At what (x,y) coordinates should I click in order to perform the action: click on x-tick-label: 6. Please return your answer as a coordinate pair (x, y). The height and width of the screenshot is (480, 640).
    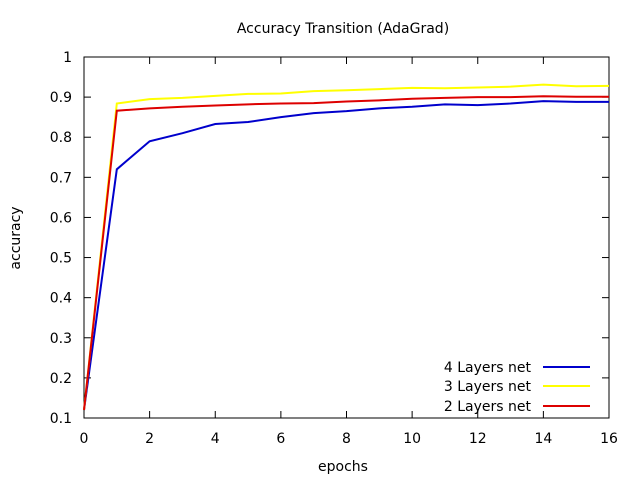
    Looking at the image, I should click on (280, 439).